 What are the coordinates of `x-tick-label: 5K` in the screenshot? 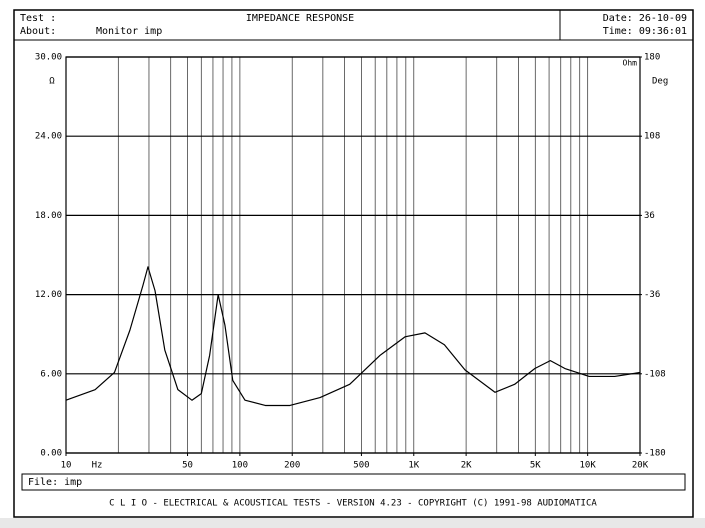 It's located at (535, 466).